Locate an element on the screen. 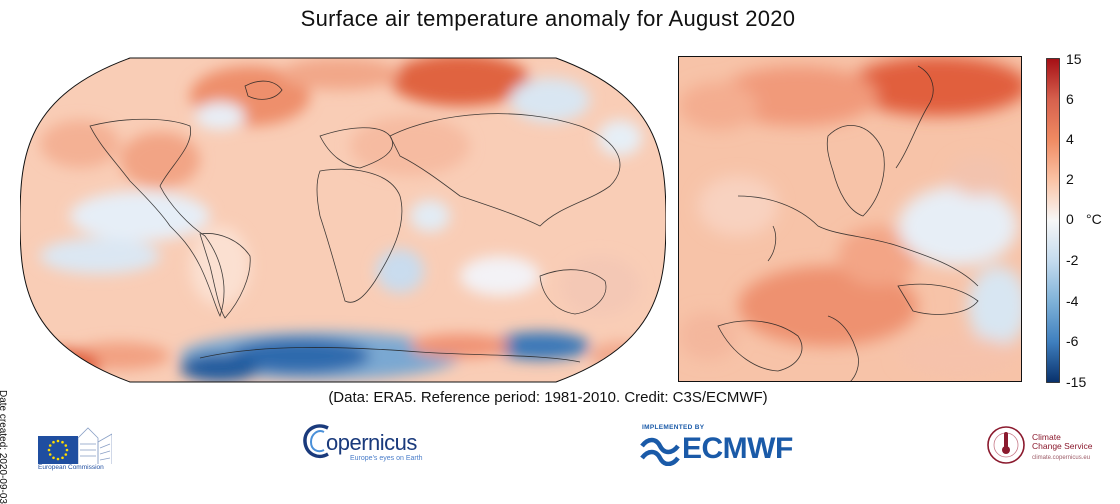 Image resolution: width=1120 pixels, height=504 pixels. date-created-label: Date created: 2020-09-03 is located at coordinates (4, 447).